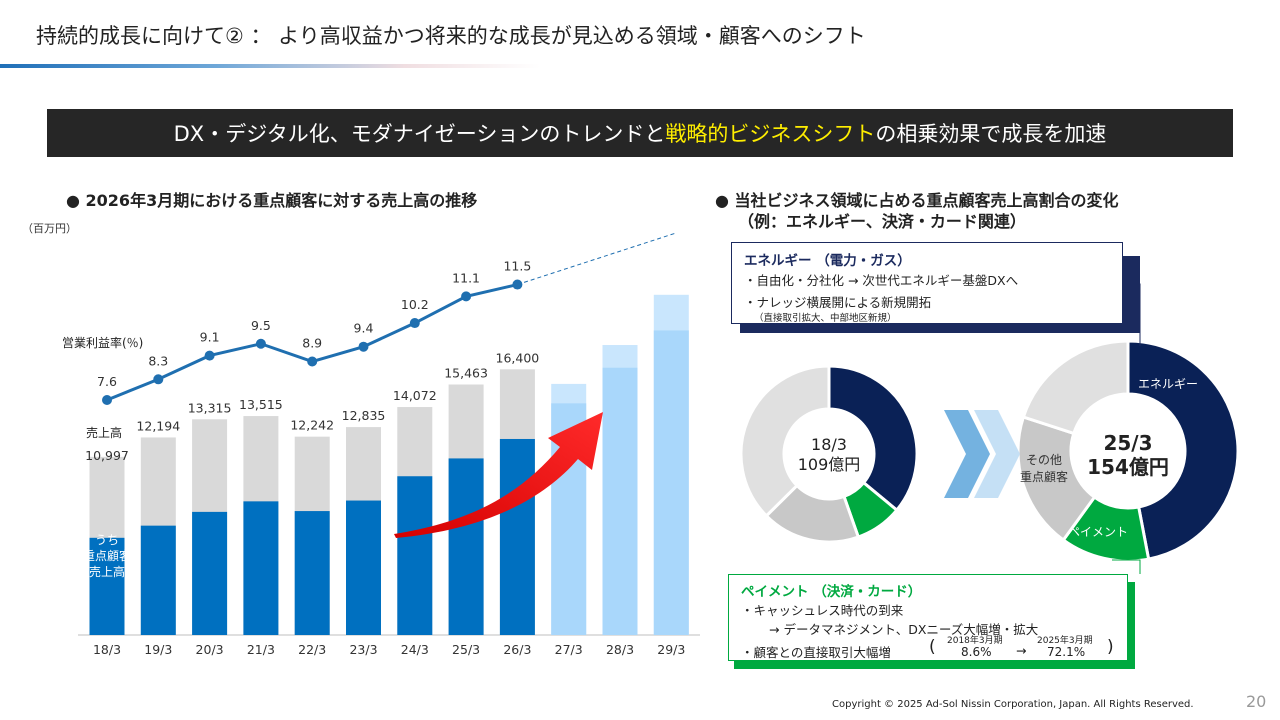 The width and height of the screenshot is (1280, 720). Describe the element at coordinates (1098, 532) in the screenshot. I see `donut2-payment-label: ペイメント` at that location.